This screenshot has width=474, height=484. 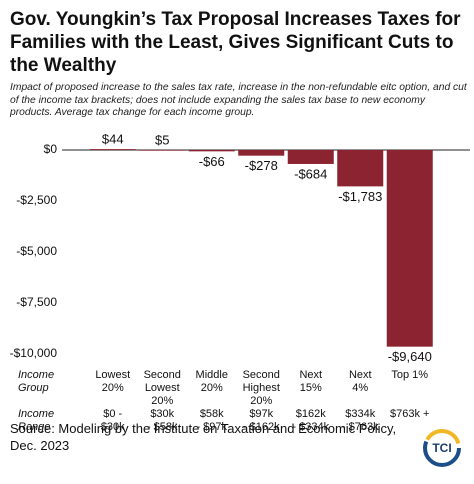 I want to click on range-label: $162k - $334k, so click(x=311, y=420).